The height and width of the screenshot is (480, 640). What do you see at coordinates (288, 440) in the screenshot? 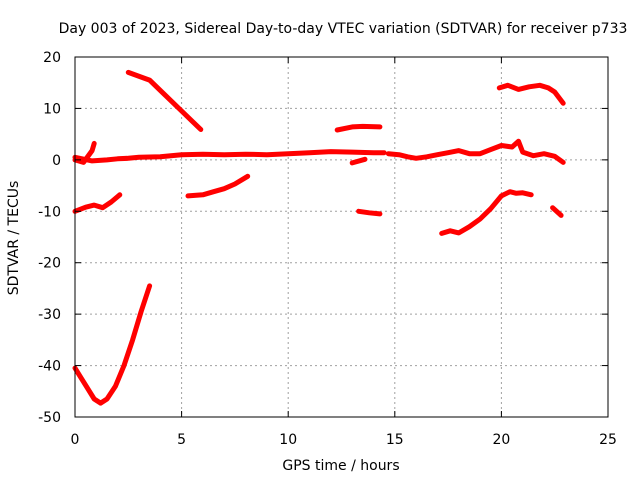
I see `x-tick-label: 10` at bounding box center [288, 440].